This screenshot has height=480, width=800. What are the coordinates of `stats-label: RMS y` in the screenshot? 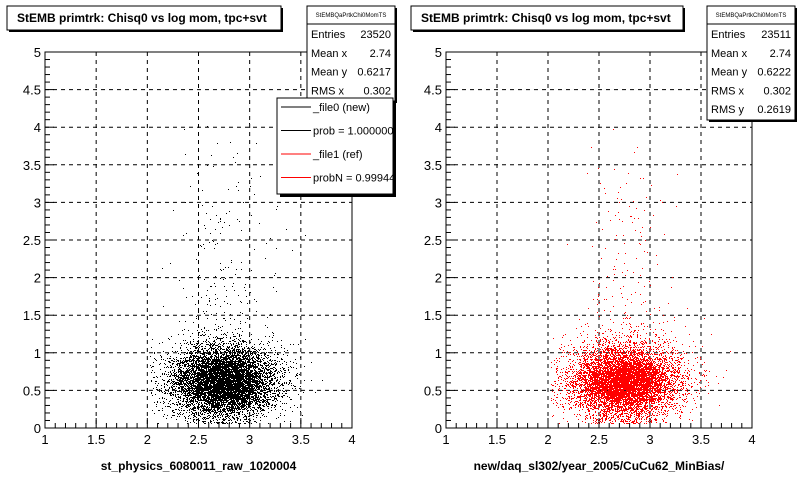 It's located at (728, 110).